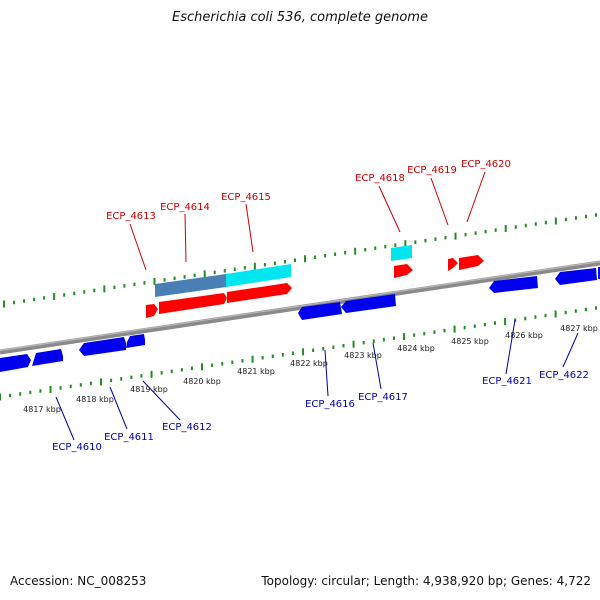 The image size is (600, 600). I want to click on reverse-gene-label: ECP_4621, so click(507, 381).